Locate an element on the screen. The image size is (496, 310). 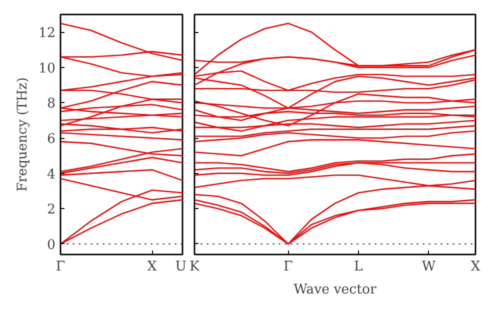
y-tick-label: 10 is located at coordinates (47, 68).